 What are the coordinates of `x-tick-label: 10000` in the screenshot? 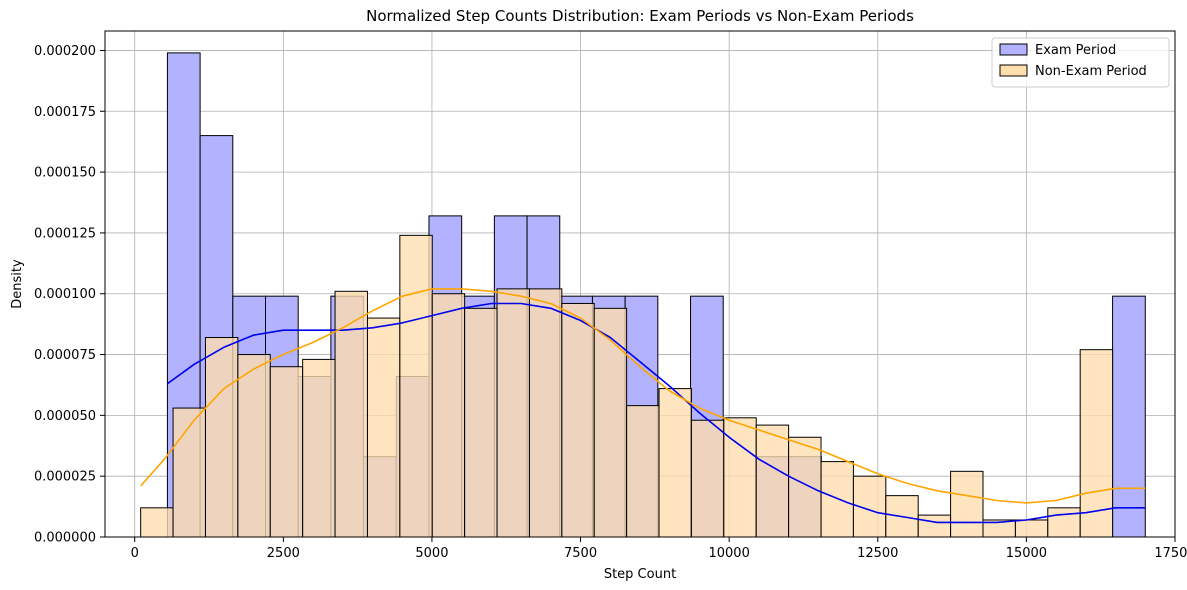 It's located at (728, 553).